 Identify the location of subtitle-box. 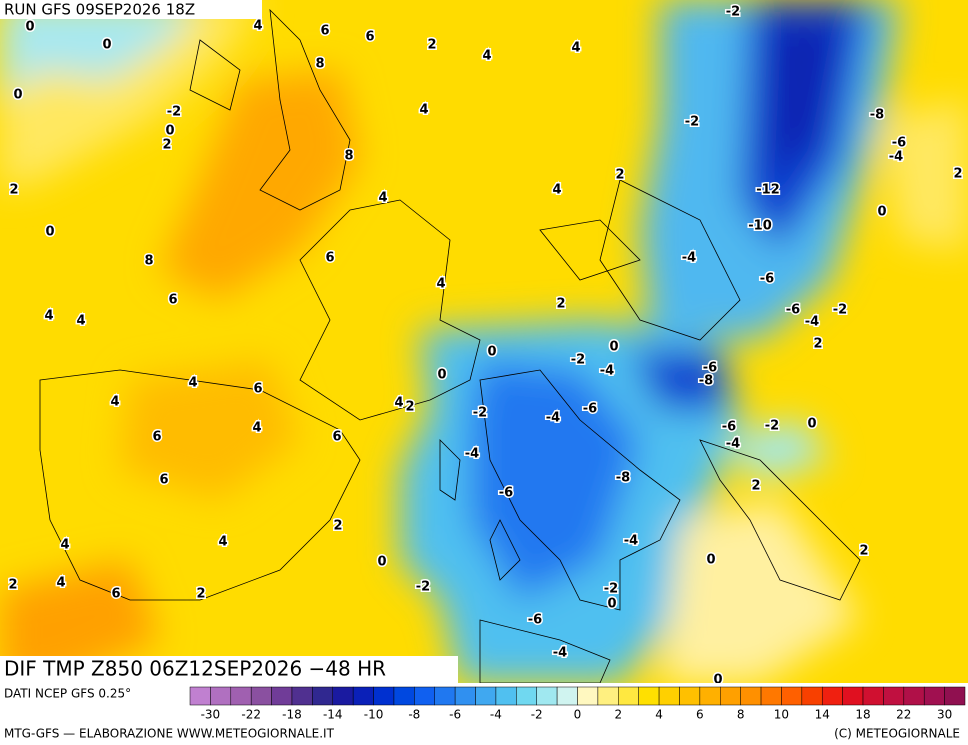
(229, 669).